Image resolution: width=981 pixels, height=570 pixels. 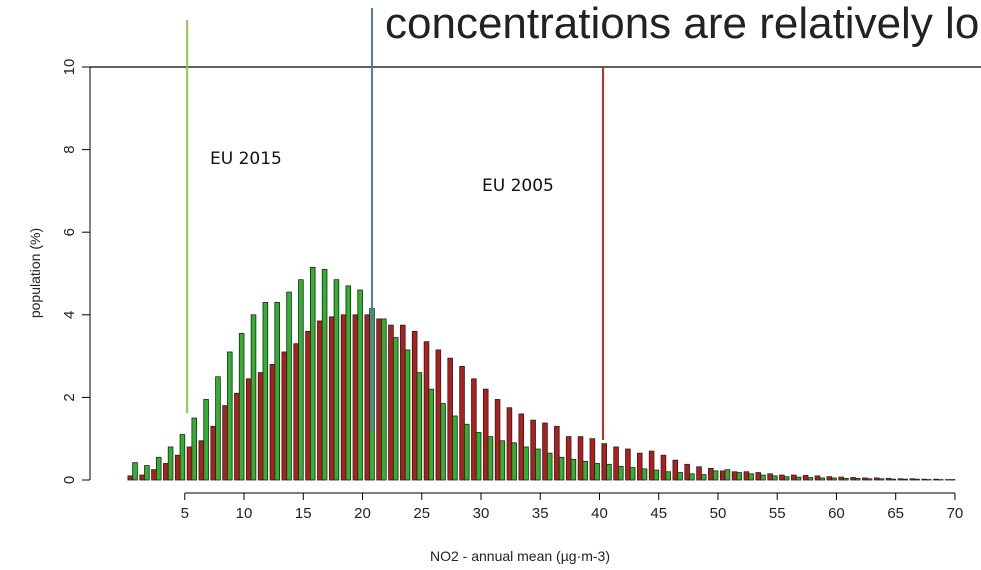 I want to click on x-axis-label: NO2 - annual mean (µg·m-3), so click(x=520, y=556).